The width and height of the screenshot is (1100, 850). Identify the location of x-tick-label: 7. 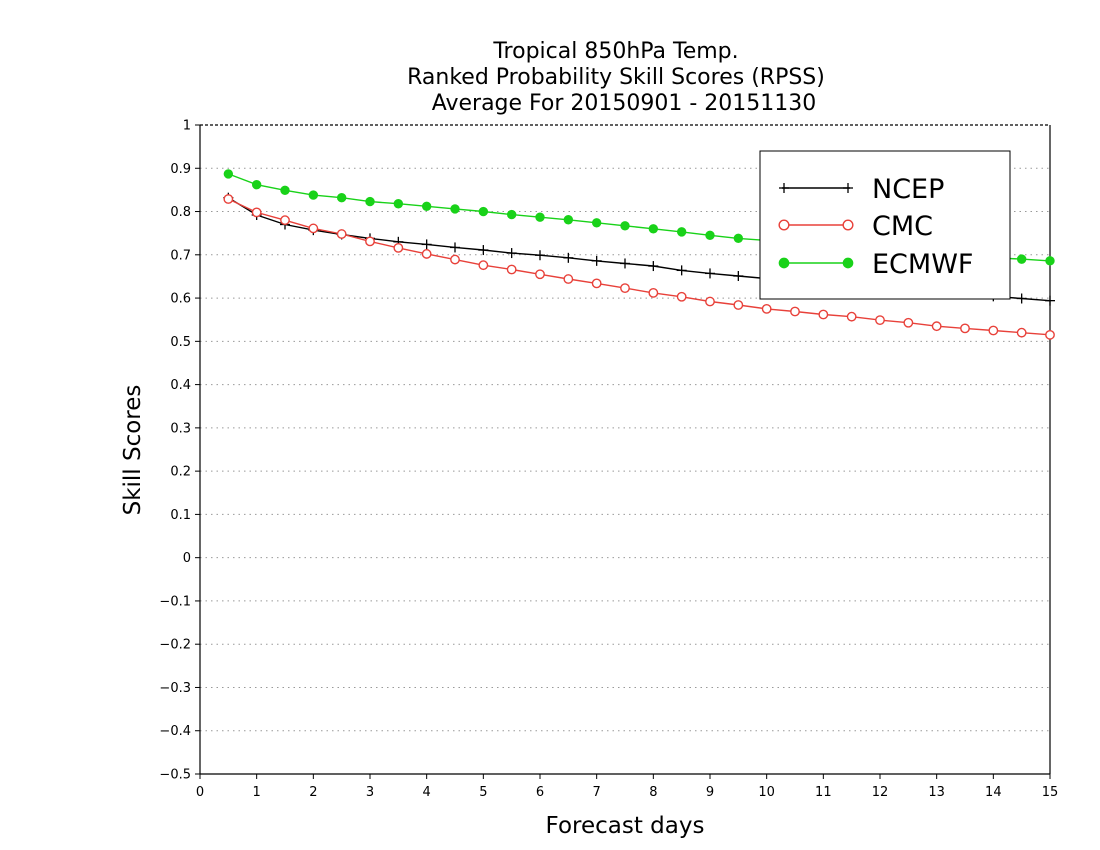
(597, 792).